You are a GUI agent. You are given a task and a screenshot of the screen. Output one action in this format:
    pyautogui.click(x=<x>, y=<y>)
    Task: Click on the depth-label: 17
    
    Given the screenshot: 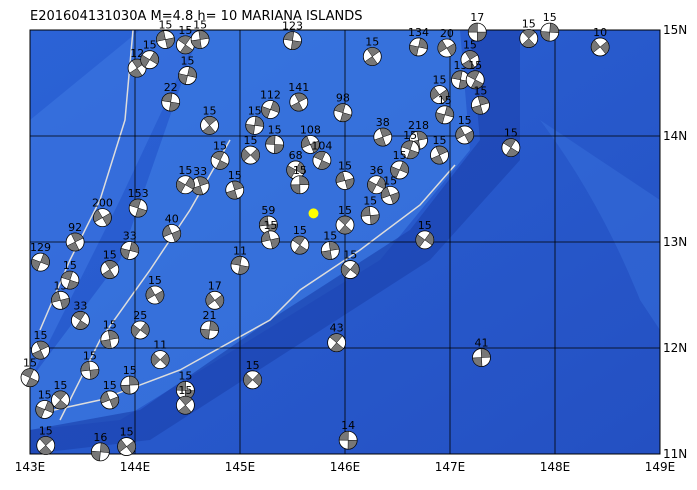 What is the action you would take?
    pyautogui.click(x=215, y=285)
    